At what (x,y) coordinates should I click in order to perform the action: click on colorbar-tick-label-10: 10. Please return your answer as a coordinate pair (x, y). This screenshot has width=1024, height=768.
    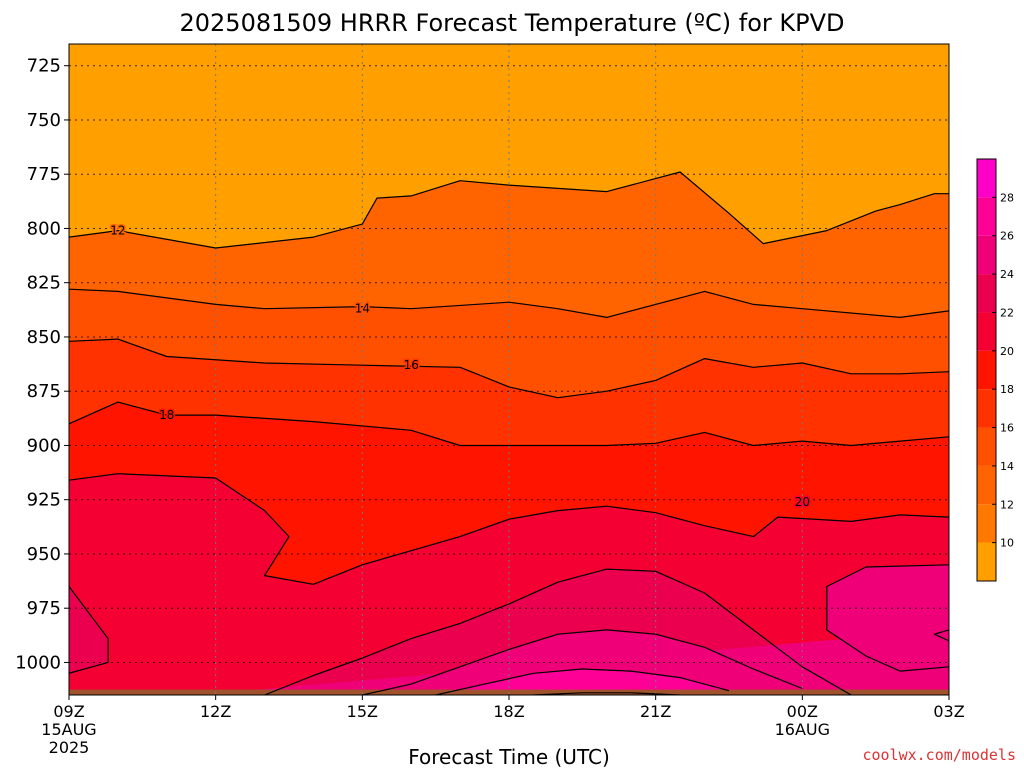
    Looking at the image, I should click on (1007, 543).